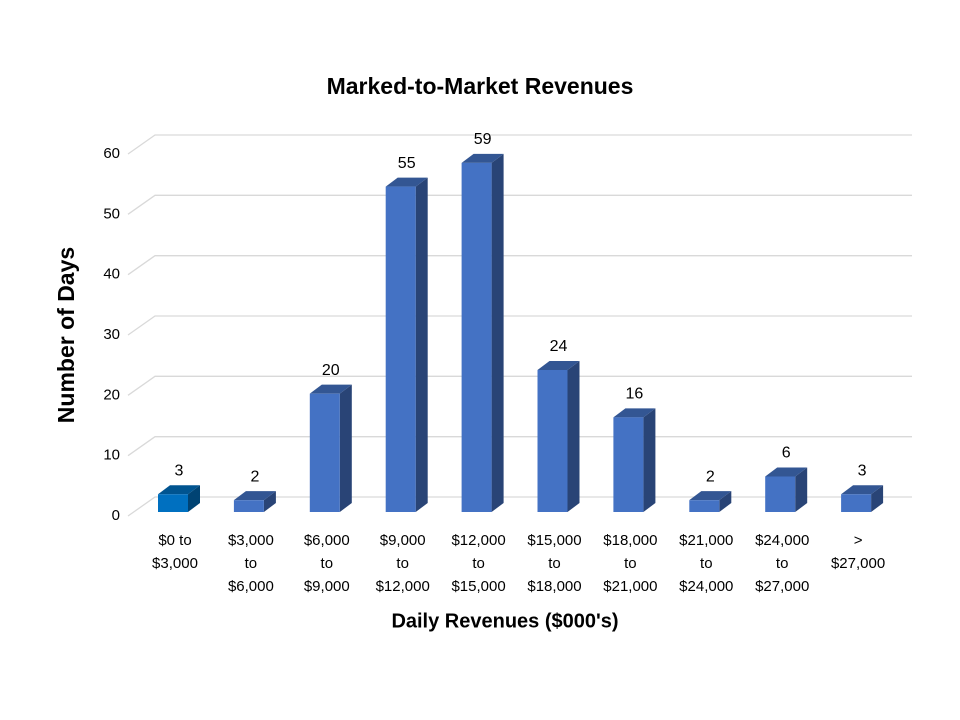 This screenshot has width=960, height=720. I want to click on x-axis-title: Daily Revenues ($000's), so click(504, 621).